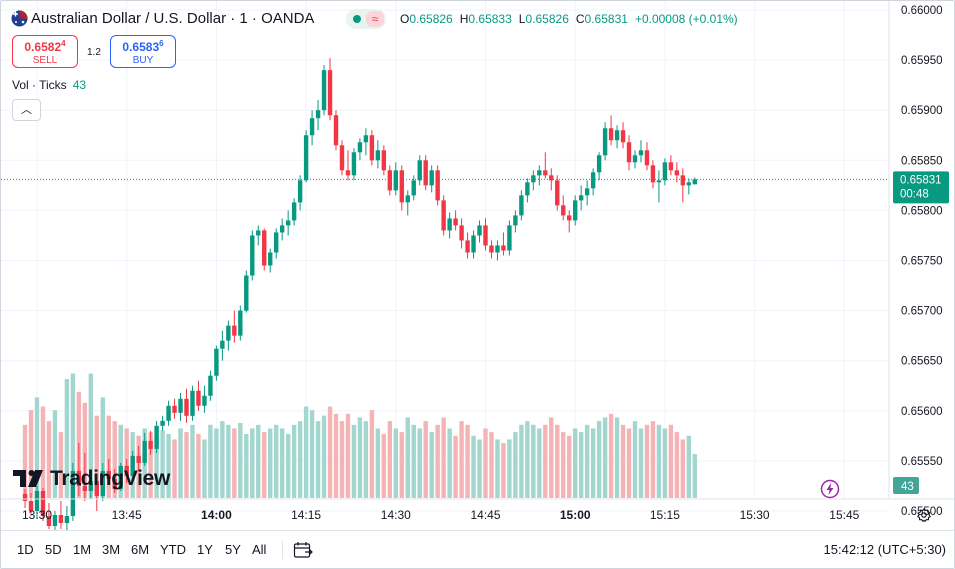  Describe the element at coordinates (575, 515) in the screenshot. I see `time-axis-label: 15:00` at that location.